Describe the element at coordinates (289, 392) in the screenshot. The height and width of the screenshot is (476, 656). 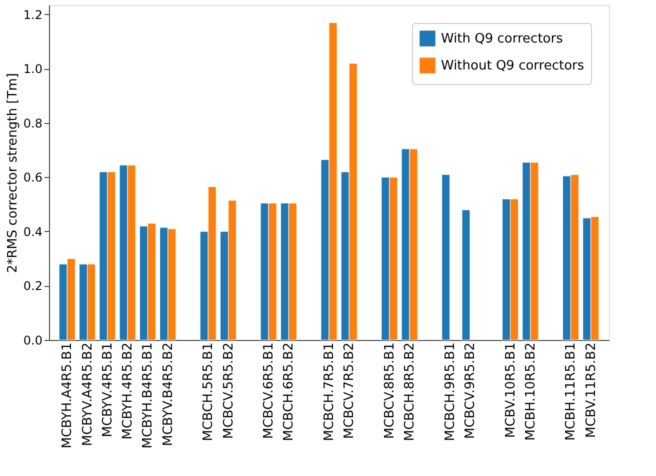
I see `x-tick-label: MCBCH.6R5.B2` at that location.